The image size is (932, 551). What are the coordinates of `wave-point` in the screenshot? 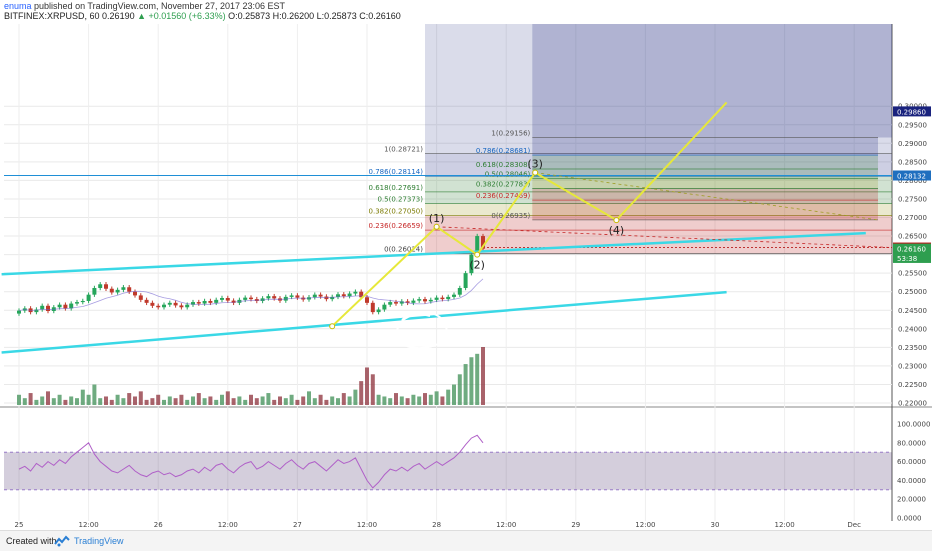 It's located at (477, 254).